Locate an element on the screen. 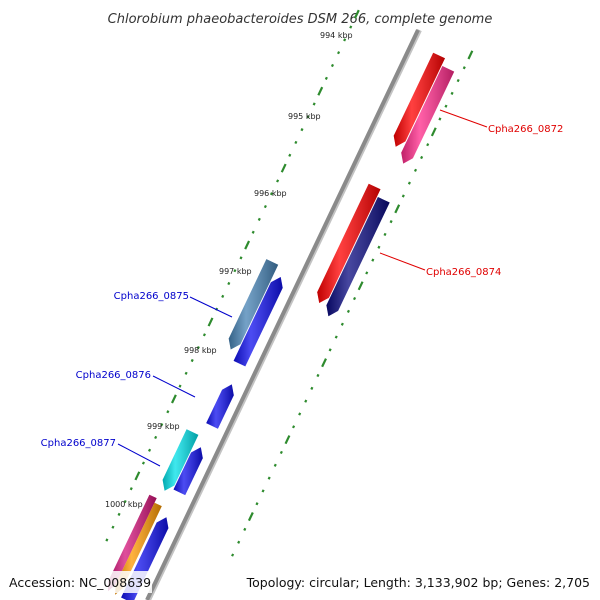 The height and width of the screenshot is (600, 600). kbp-label-997: 997 kbp is located at coordinates (235, 271).